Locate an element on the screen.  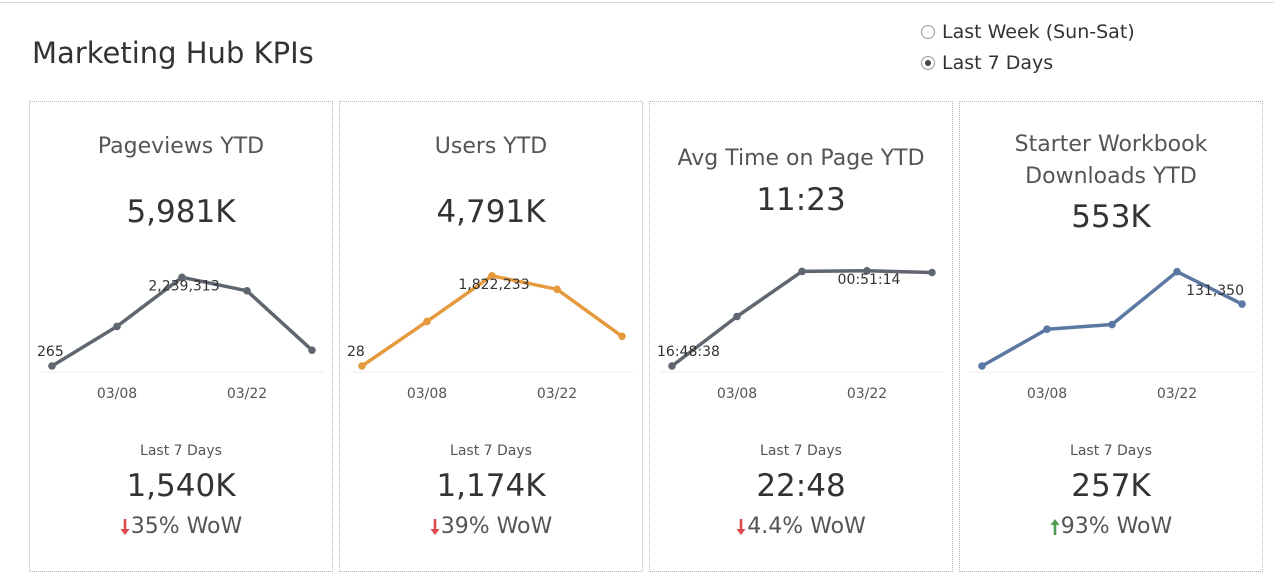
arrow-up-icon is located at coordinates (1055, 527).